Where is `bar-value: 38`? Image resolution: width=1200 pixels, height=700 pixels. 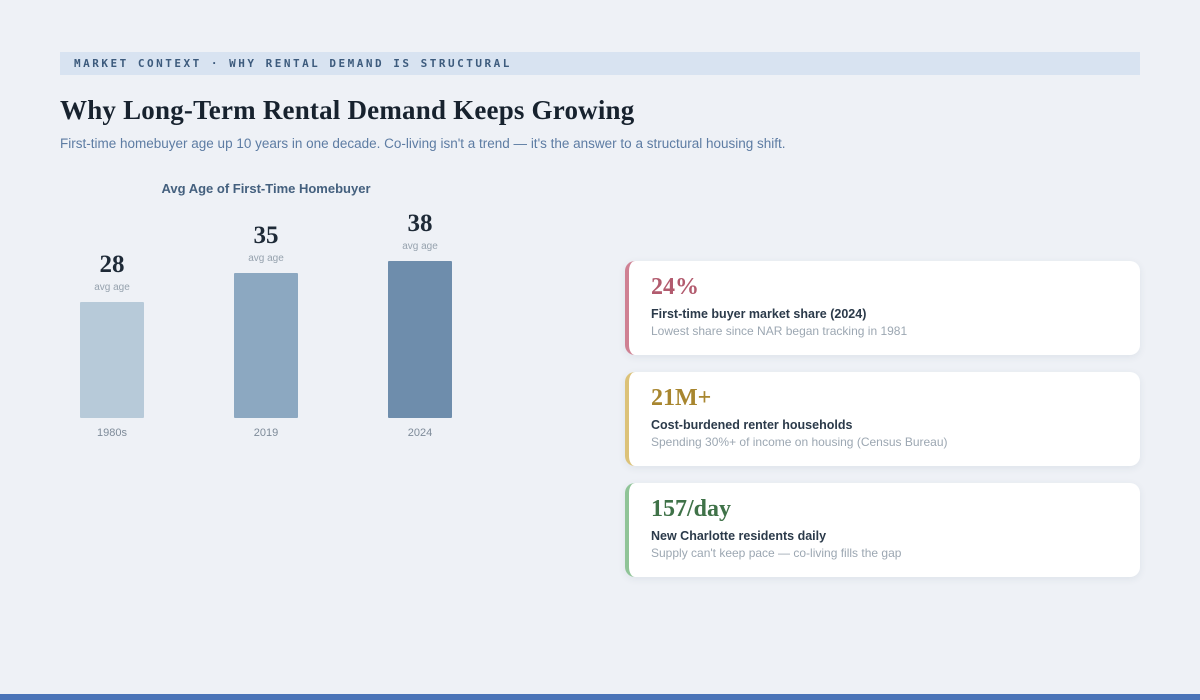 bar-value: 38 is located at coordinates (420, 223).